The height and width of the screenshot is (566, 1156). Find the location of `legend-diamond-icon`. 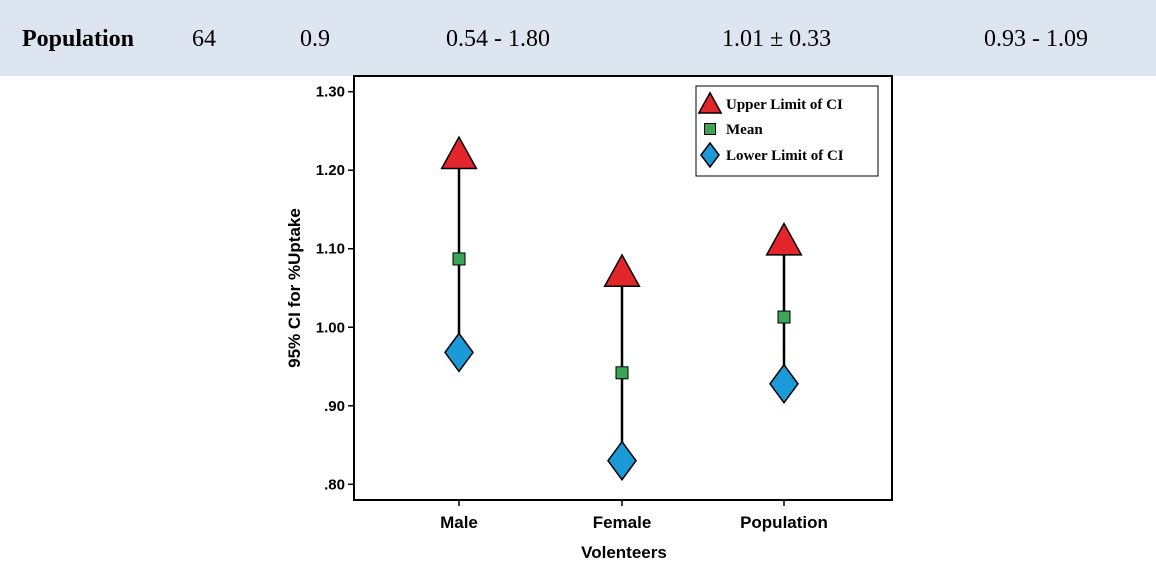

legend-diamond-icon is located at coordinates (710, 155).